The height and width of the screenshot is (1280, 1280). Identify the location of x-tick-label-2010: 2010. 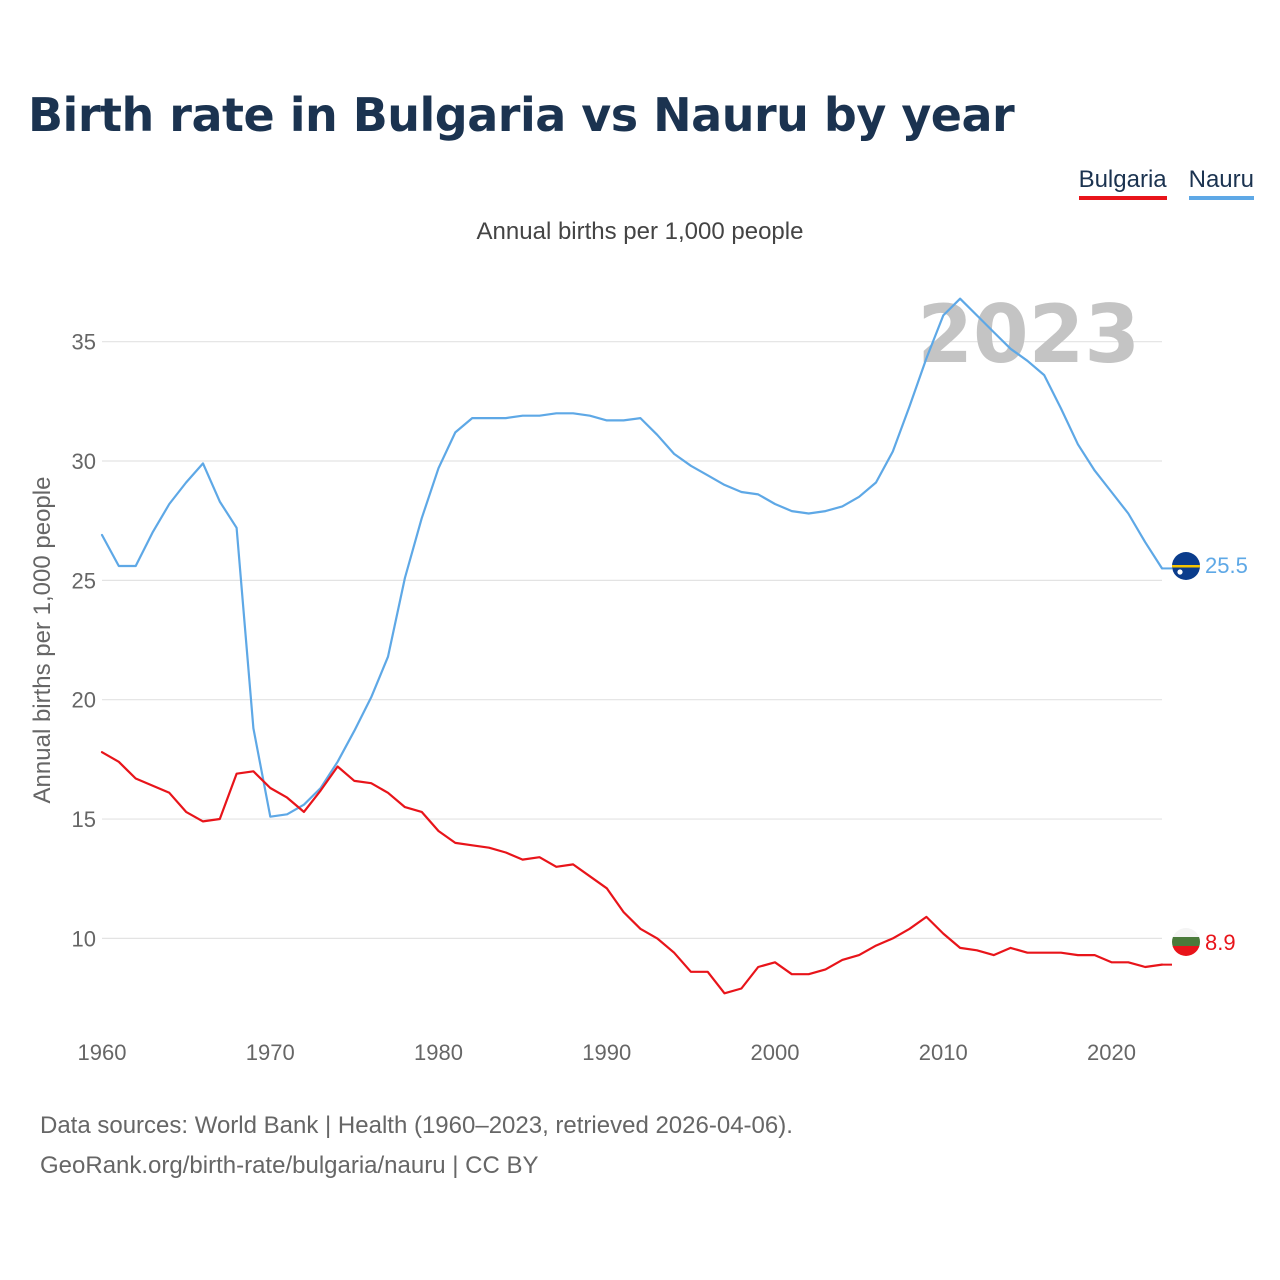
(943, 1052).